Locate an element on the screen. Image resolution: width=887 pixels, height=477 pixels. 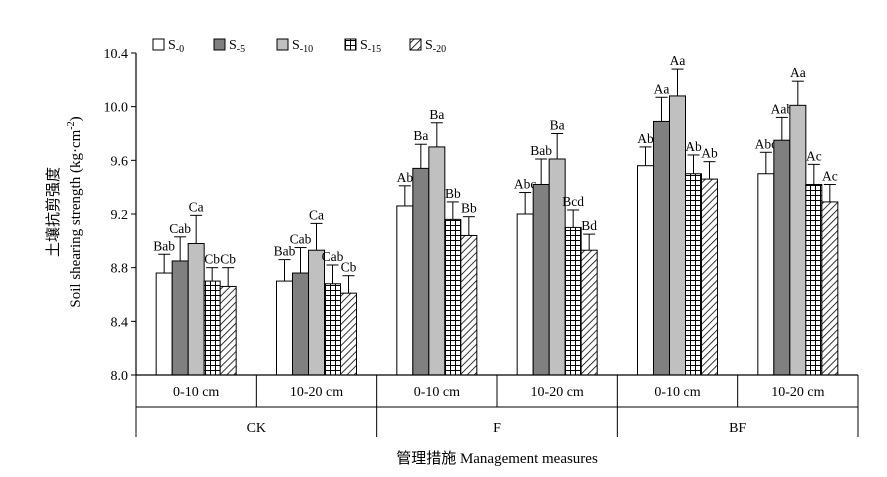
significance-label: Aab is located at coordinates (782, 108).